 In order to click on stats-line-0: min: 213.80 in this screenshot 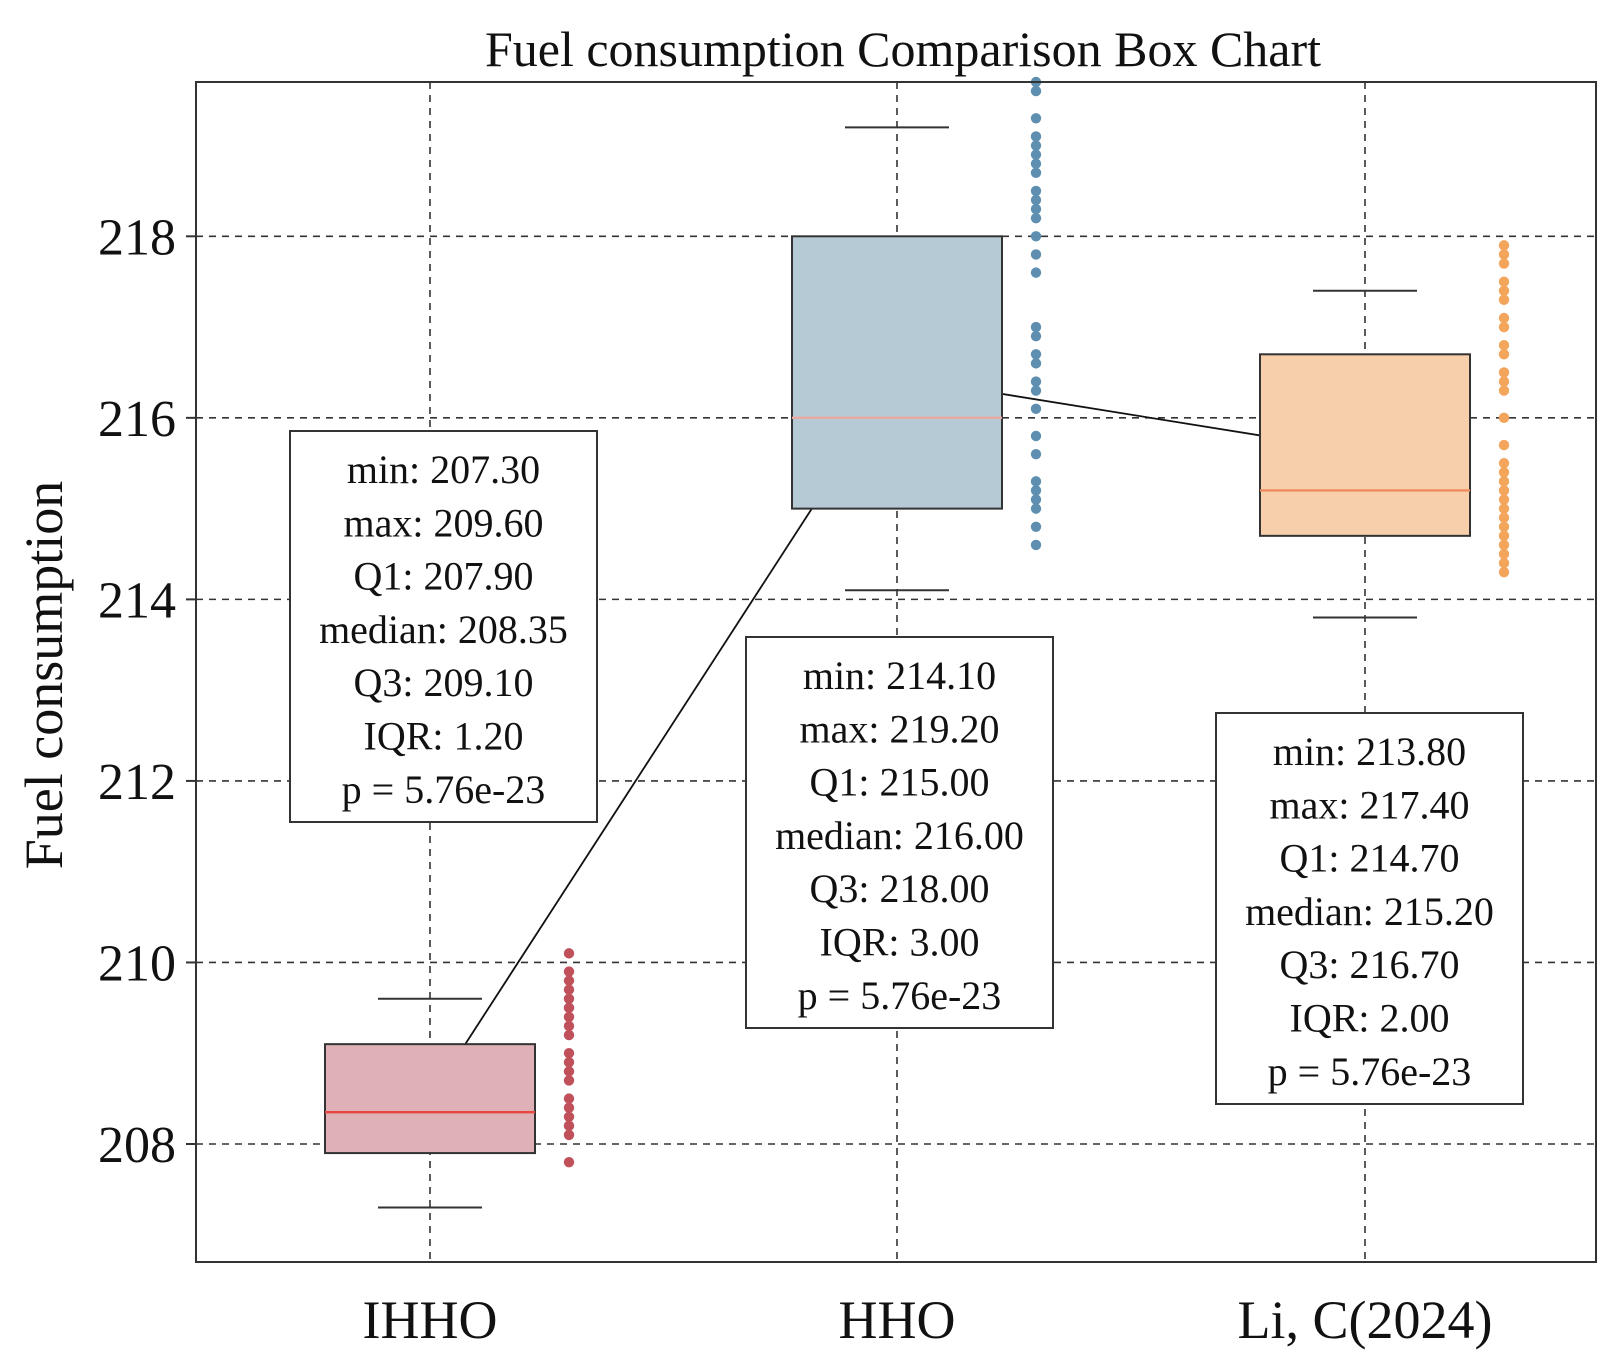, I will do `click(1369, 751)`.